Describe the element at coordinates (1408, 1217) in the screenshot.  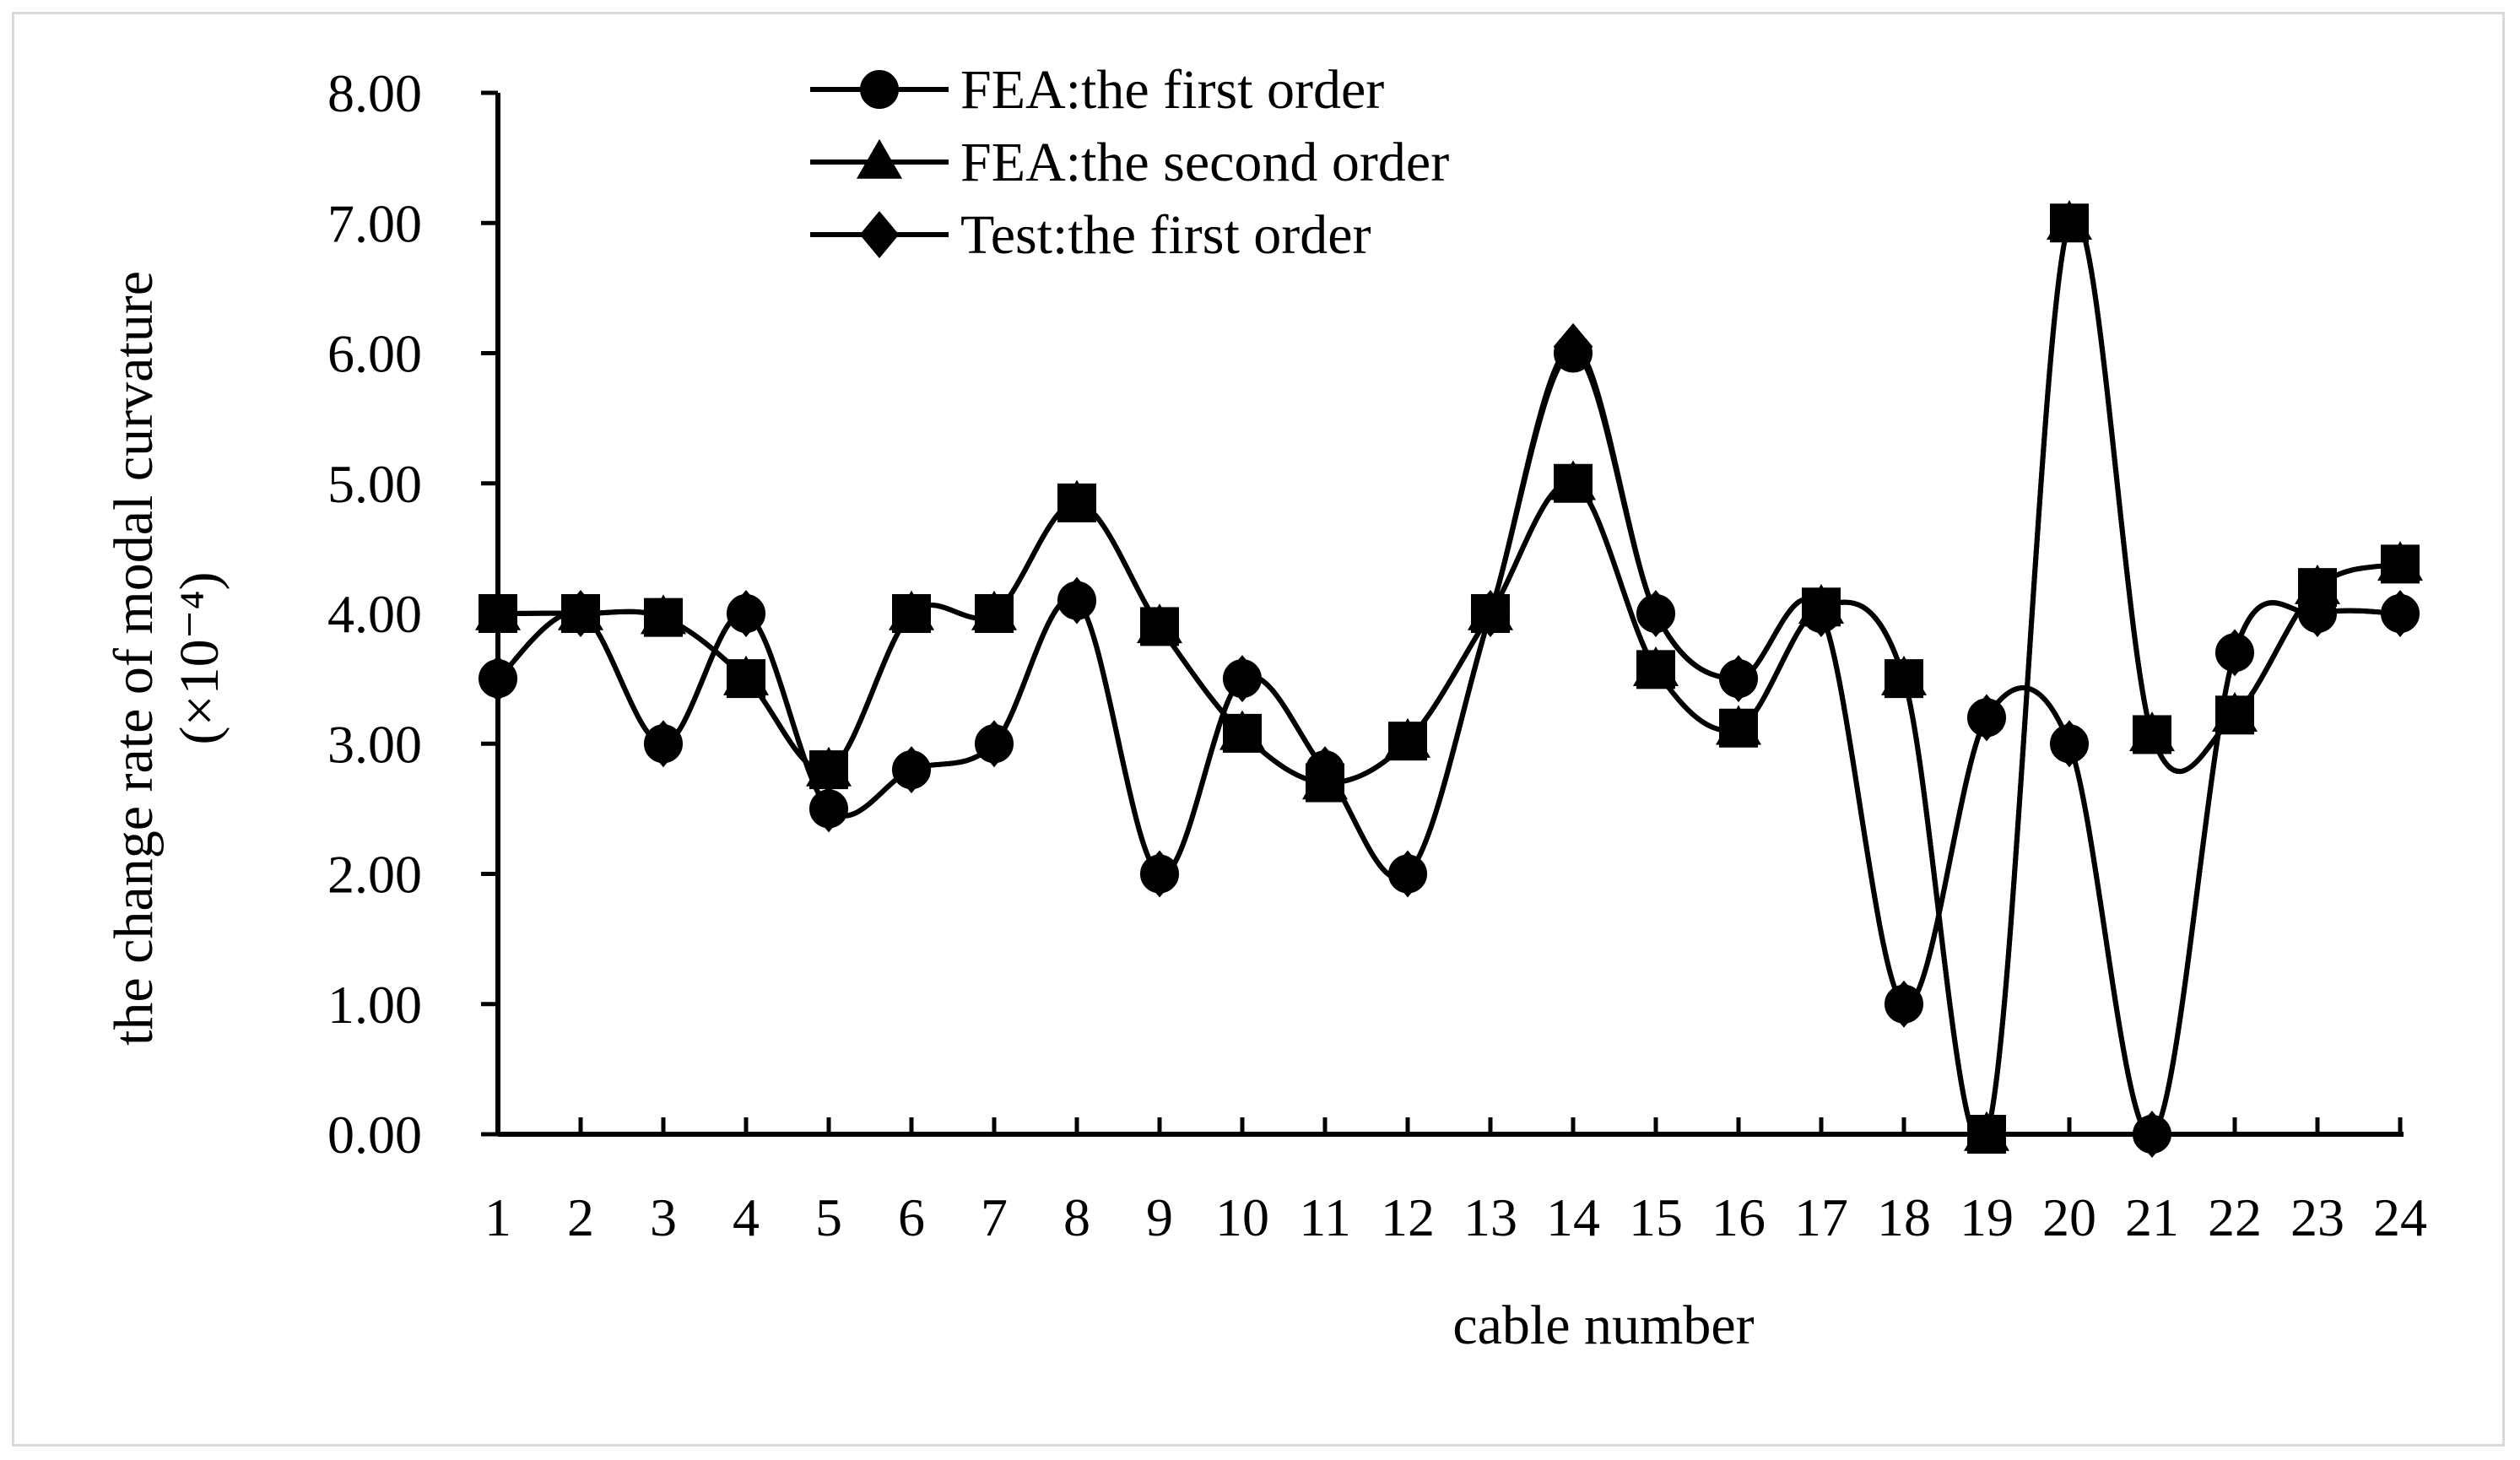
I see `x-tick-label: 12` at that location.